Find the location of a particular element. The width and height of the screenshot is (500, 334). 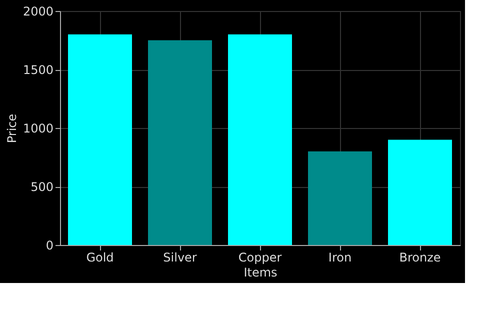

y-tick-label: 0 is located at coordinates (50, 245).